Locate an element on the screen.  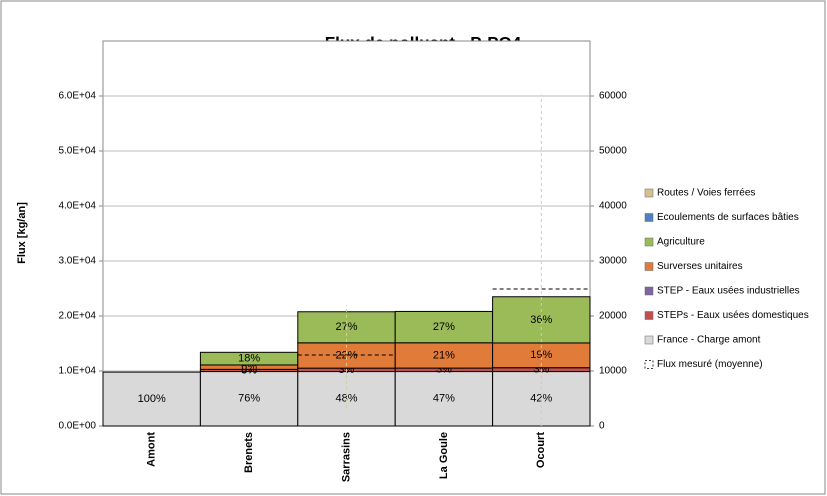
legend-label: STEP - Eaux usées industrielles is located at coordinates (728, 291).